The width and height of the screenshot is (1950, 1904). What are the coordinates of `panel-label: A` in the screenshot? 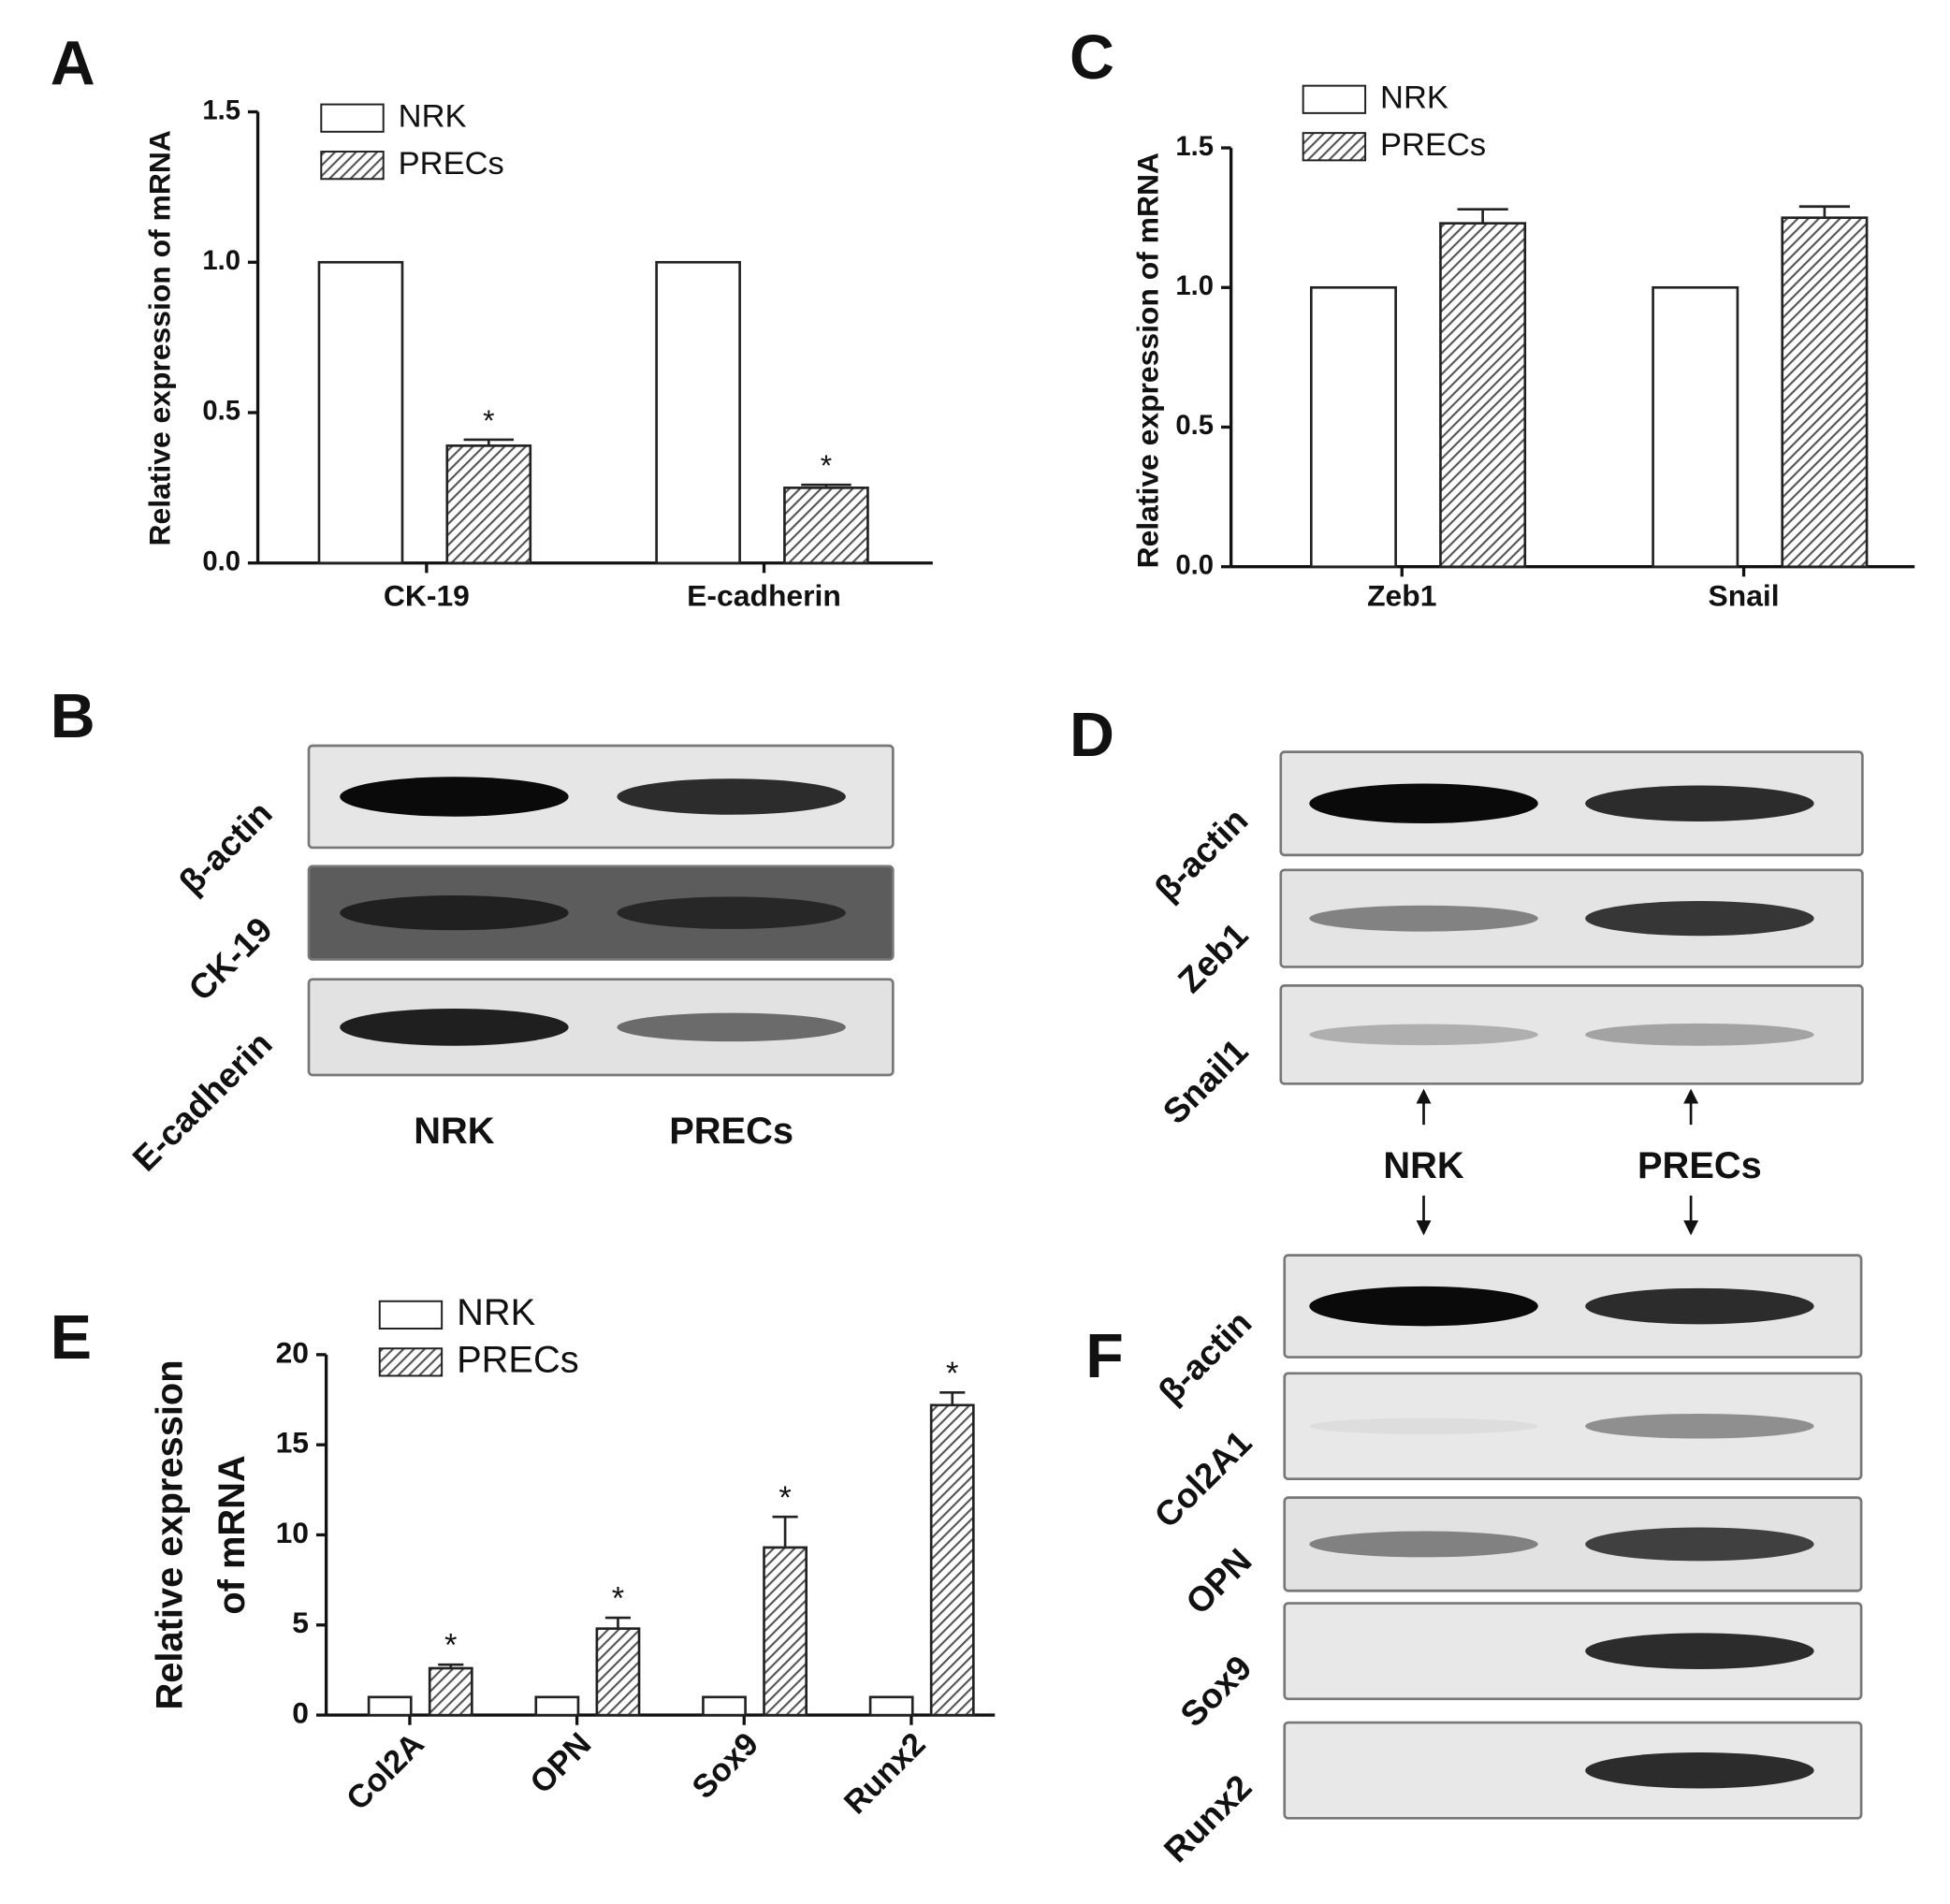 It's located at (73, 64).